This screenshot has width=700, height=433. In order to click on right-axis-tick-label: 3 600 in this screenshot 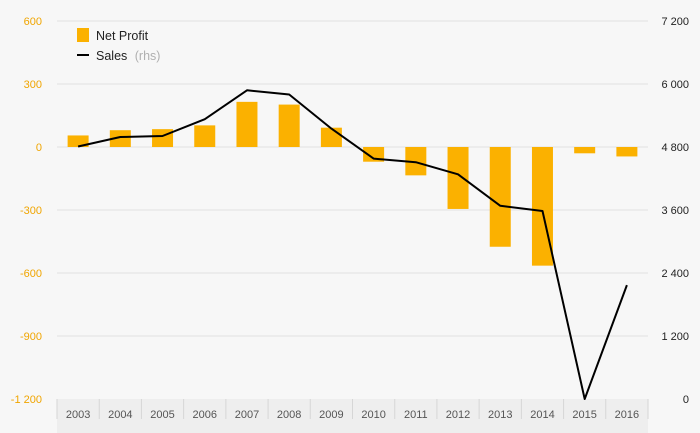, I will do `click(675, 211)`.